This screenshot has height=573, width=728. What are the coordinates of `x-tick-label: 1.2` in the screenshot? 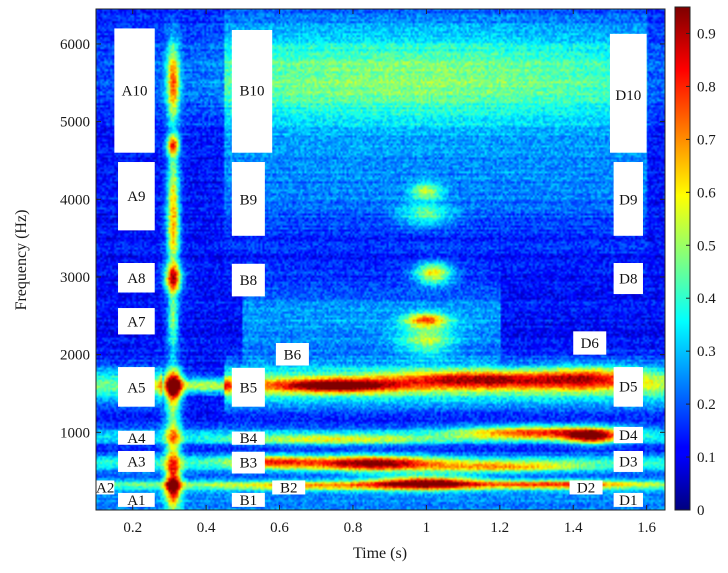 It's located at (499, 528).